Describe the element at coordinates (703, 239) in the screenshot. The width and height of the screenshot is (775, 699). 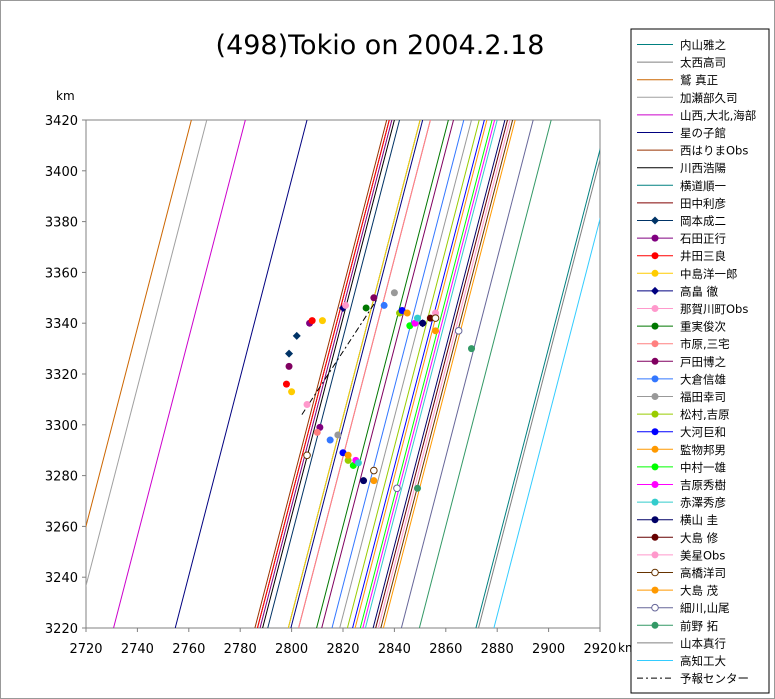
I see `legend-label-11: 石田正行` at that location.